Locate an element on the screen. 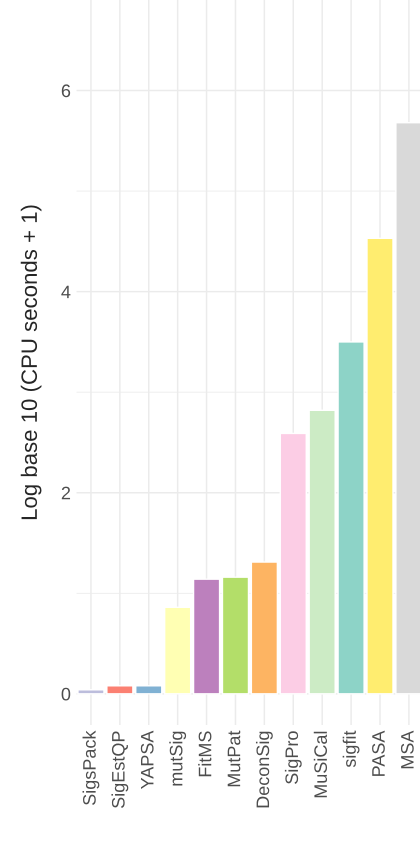 The height and width of the screenshot is (845, 420). x-tick-label: SigsPack is located at coordinates (91, 767).